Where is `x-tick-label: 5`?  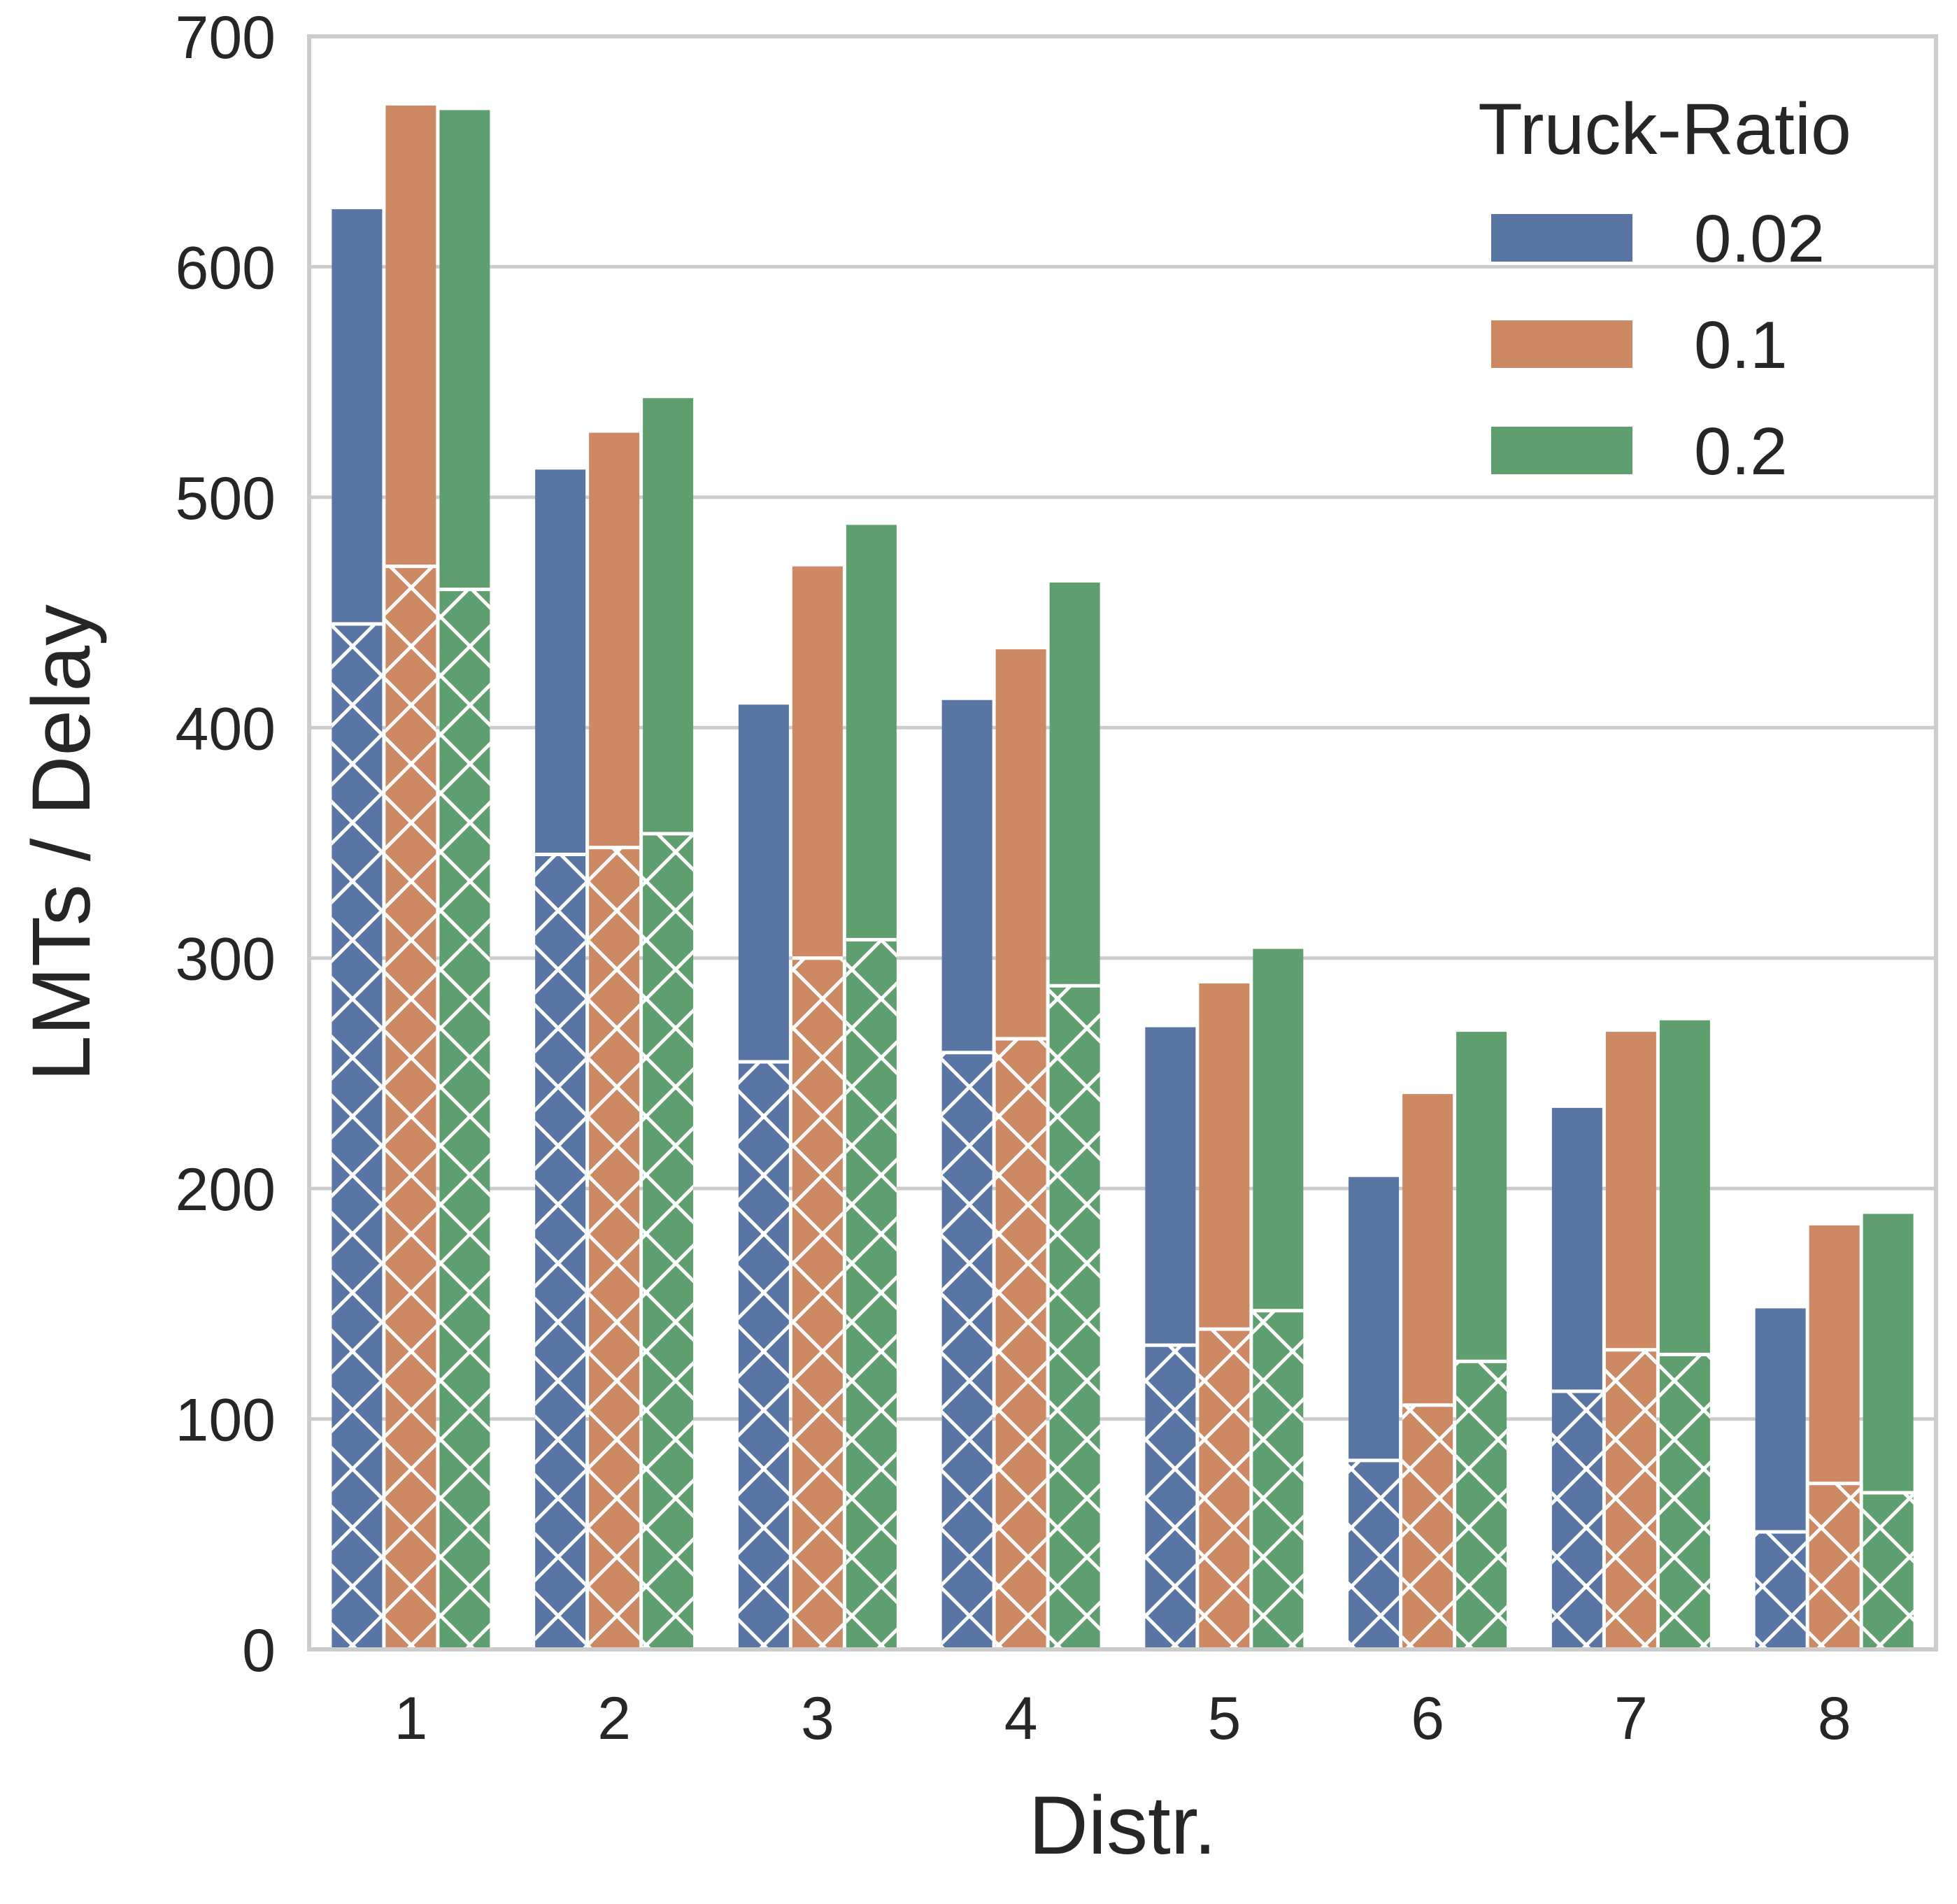 x-tick-label: 5 is located at coordinates (1224, 1718).